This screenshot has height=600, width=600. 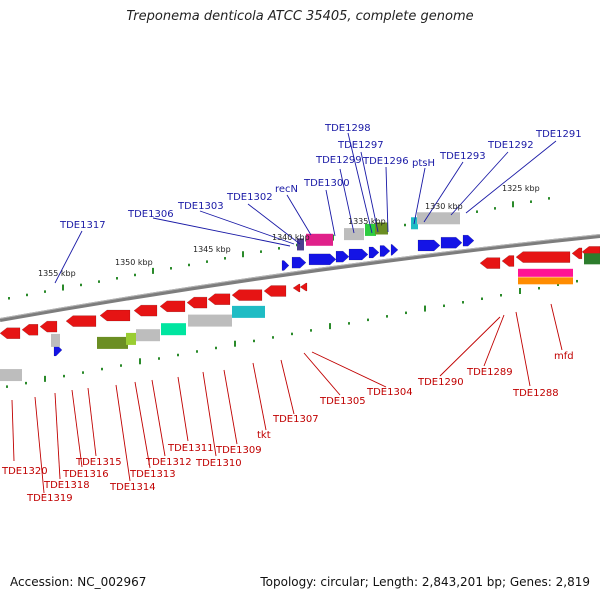 What do you see at coordinates (440, 382) in the screenshot?
I see `gene-label: TDE1290` at bounding box center [440, 382].